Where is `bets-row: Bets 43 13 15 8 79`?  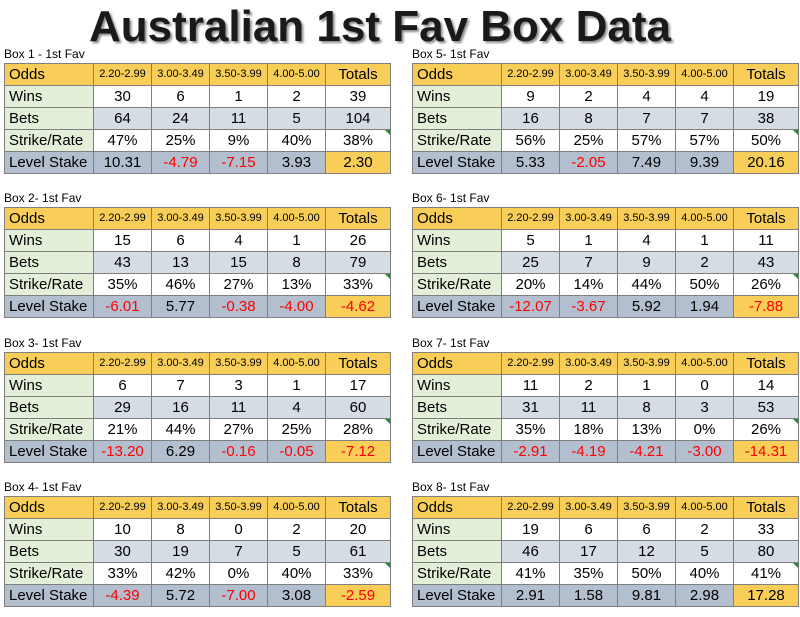
bets-row: Bets 43 13 15 8 79 is located at coordinates (197, 262).